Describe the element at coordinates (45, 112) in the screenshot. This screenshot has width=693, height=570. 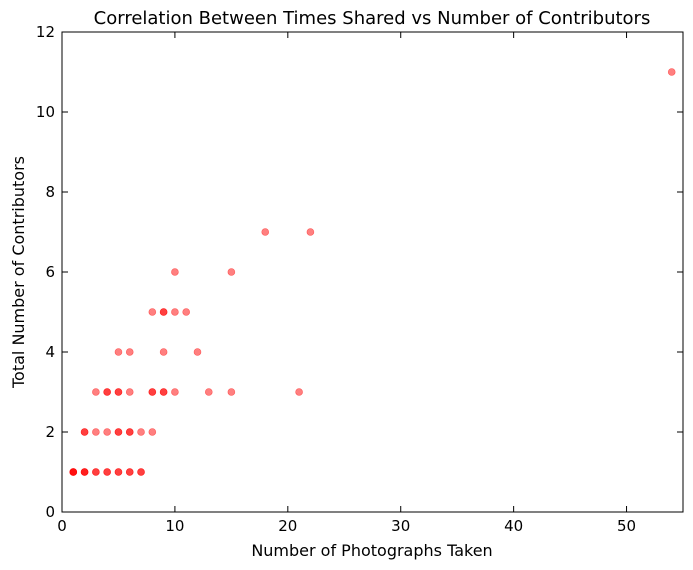
I see `y-tick-label: 10` at that location.